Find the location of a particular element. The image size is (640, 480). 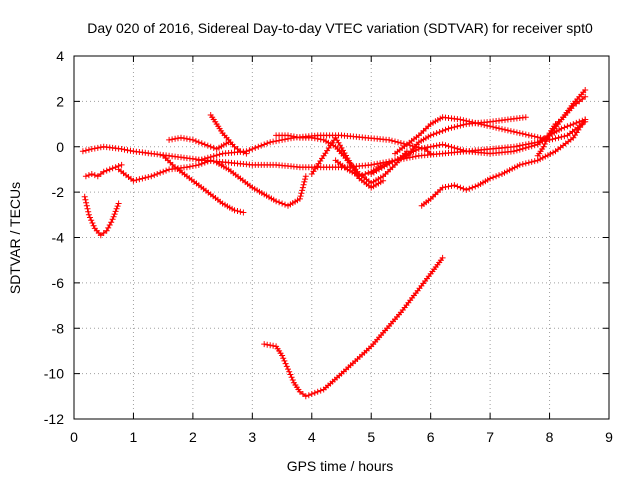

x-tick-label: 1 is located at coordinates (134, 437).